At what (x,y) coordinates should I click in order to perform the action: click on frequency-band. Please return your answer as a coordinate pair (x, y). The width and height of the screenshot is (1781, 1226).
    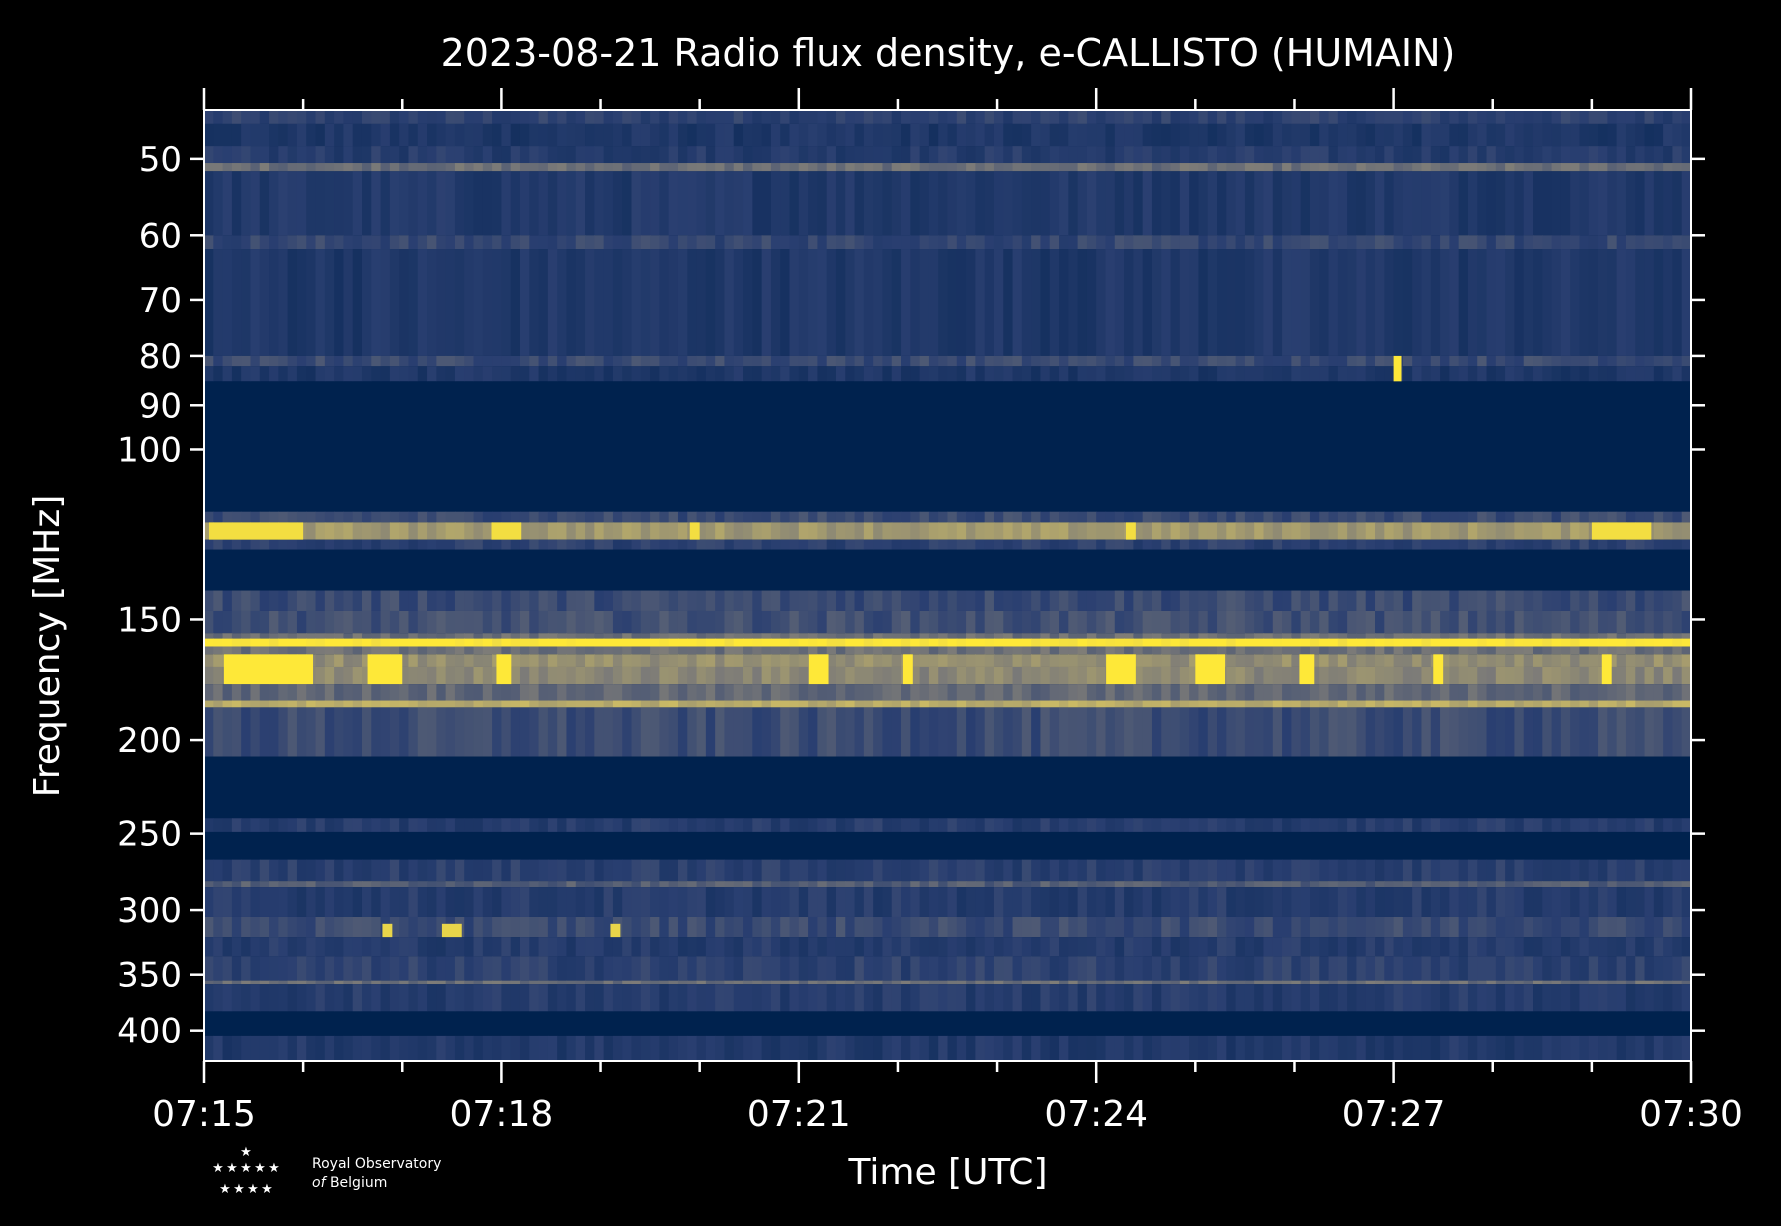
    Looking at the image, I should click on (948, 692).